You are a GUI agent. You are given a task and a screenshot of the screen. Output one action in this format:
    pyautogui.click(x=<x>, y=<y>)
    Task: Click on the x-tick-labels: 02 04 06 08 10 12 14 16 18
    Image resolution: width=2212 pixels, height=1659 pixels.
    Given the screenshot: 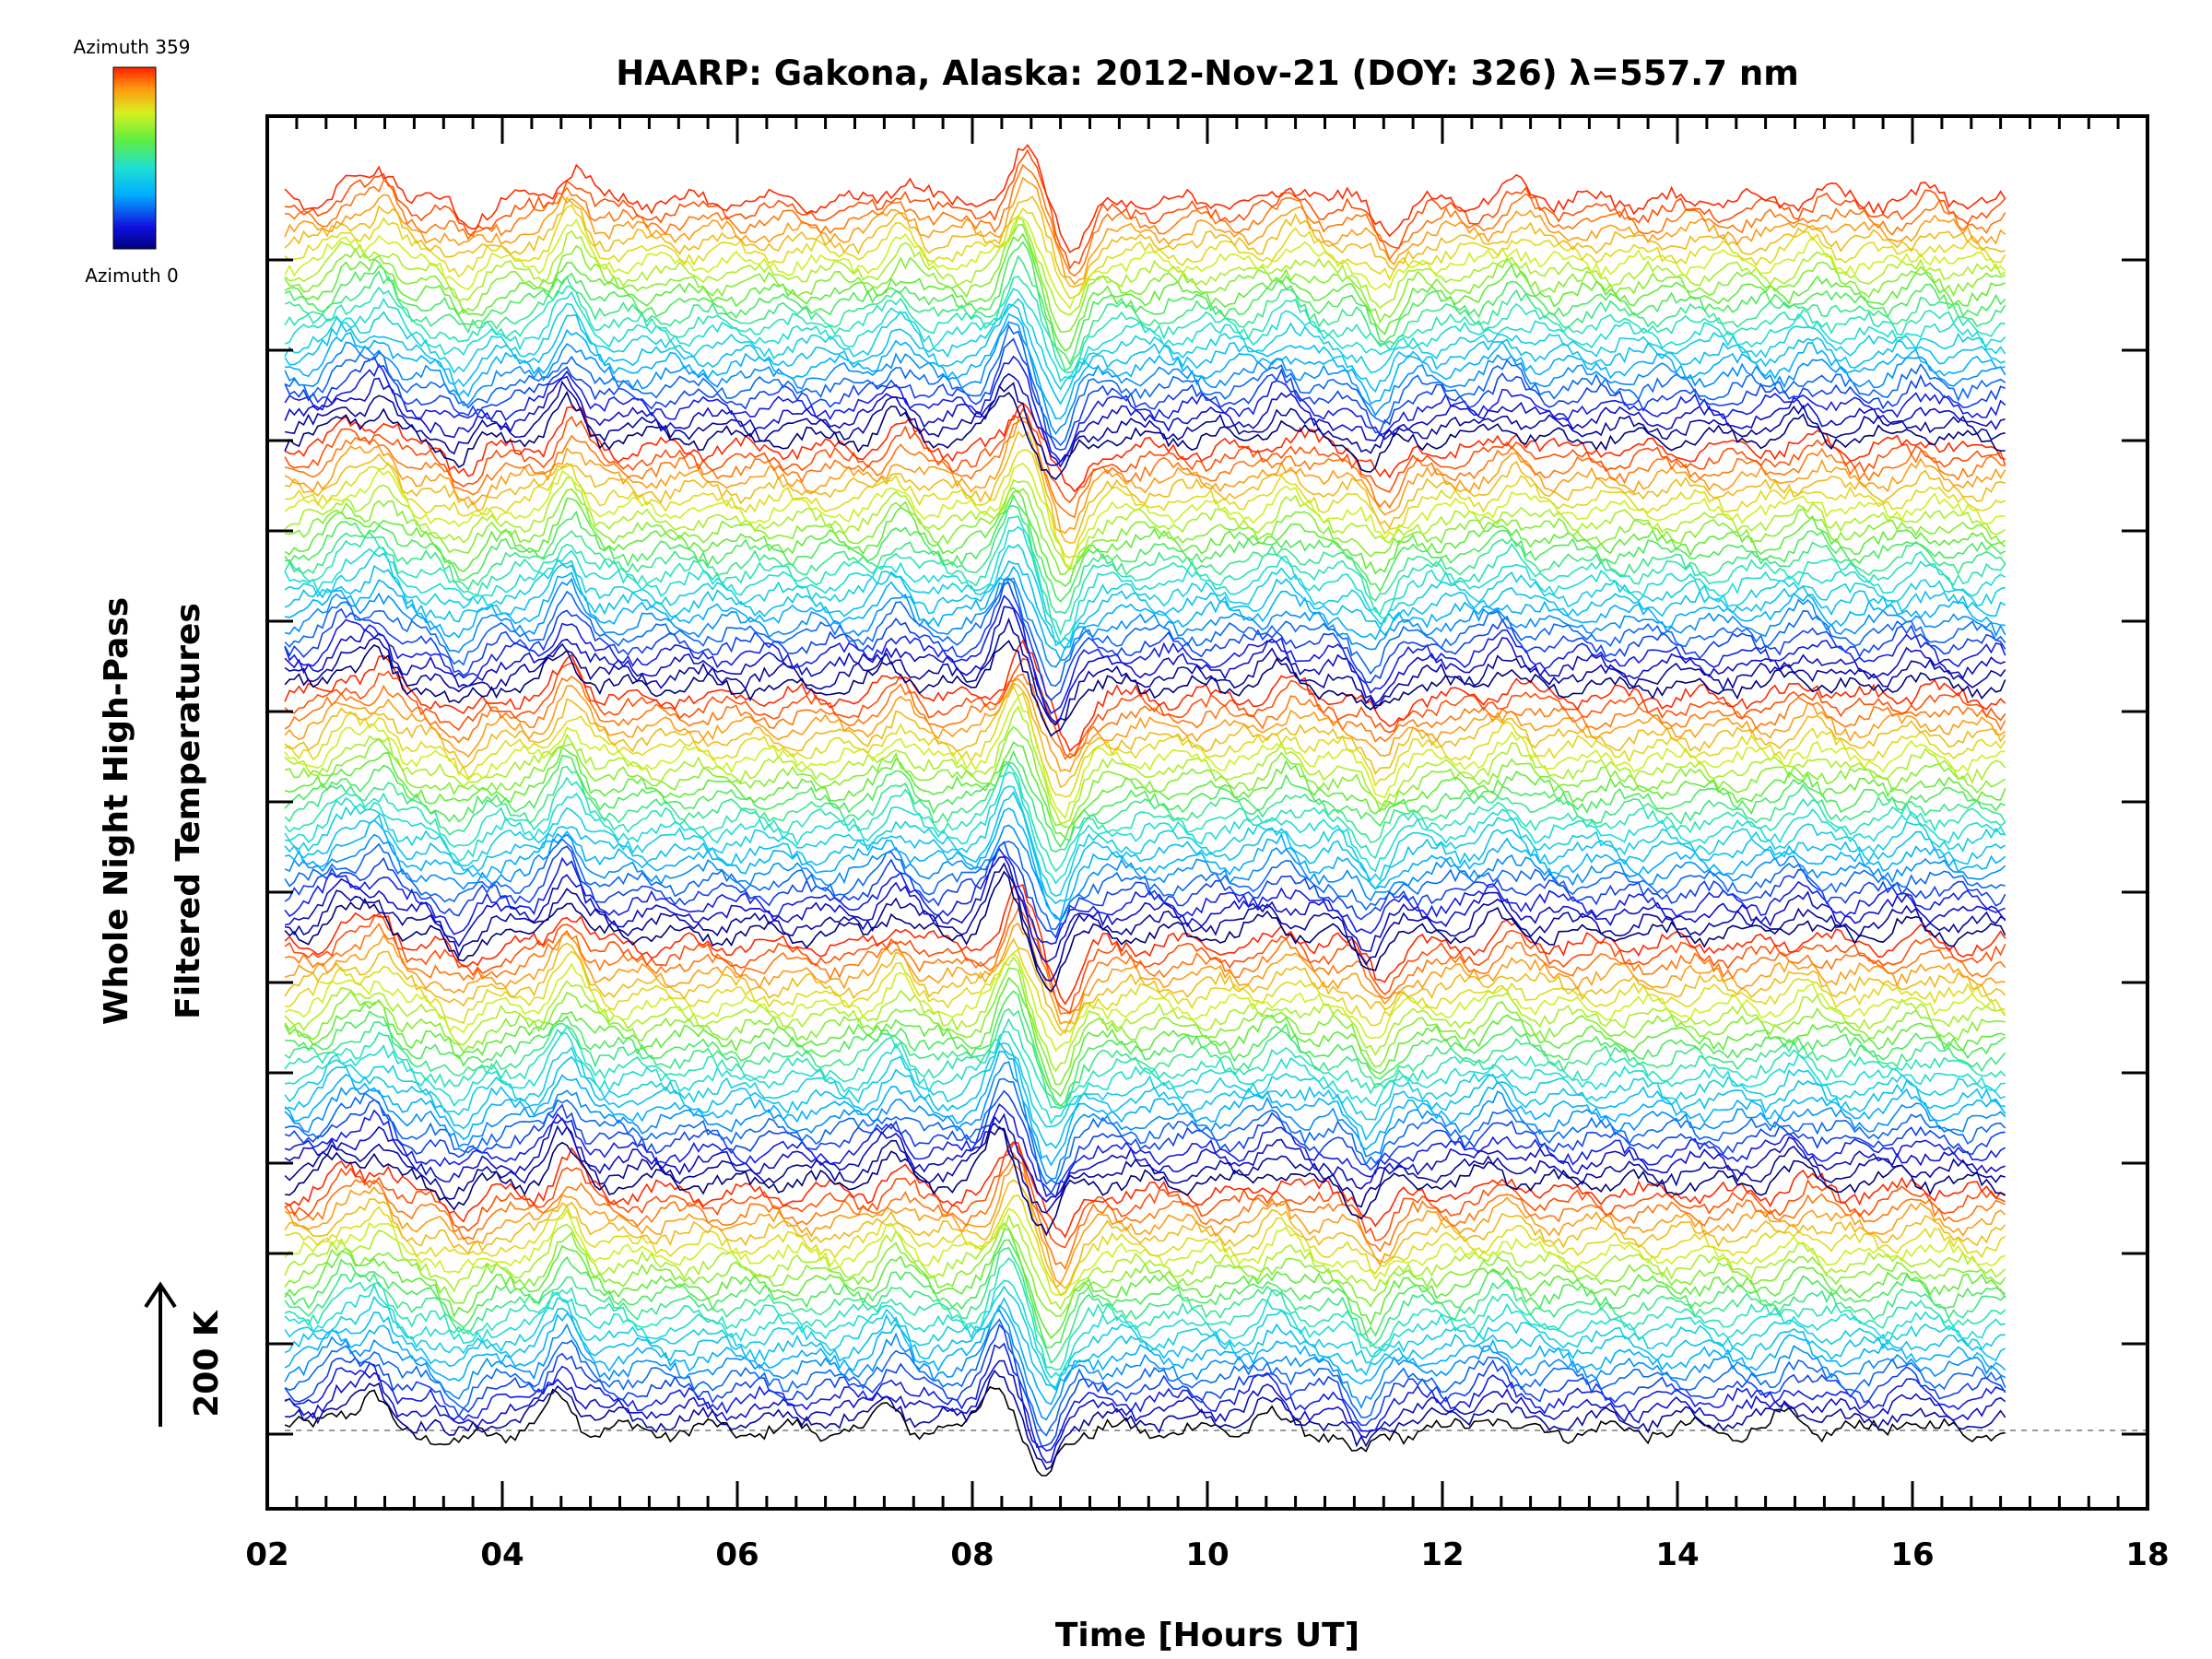 What is the action you would take?
    pyautogui.click(x=1207, y=1554)
    